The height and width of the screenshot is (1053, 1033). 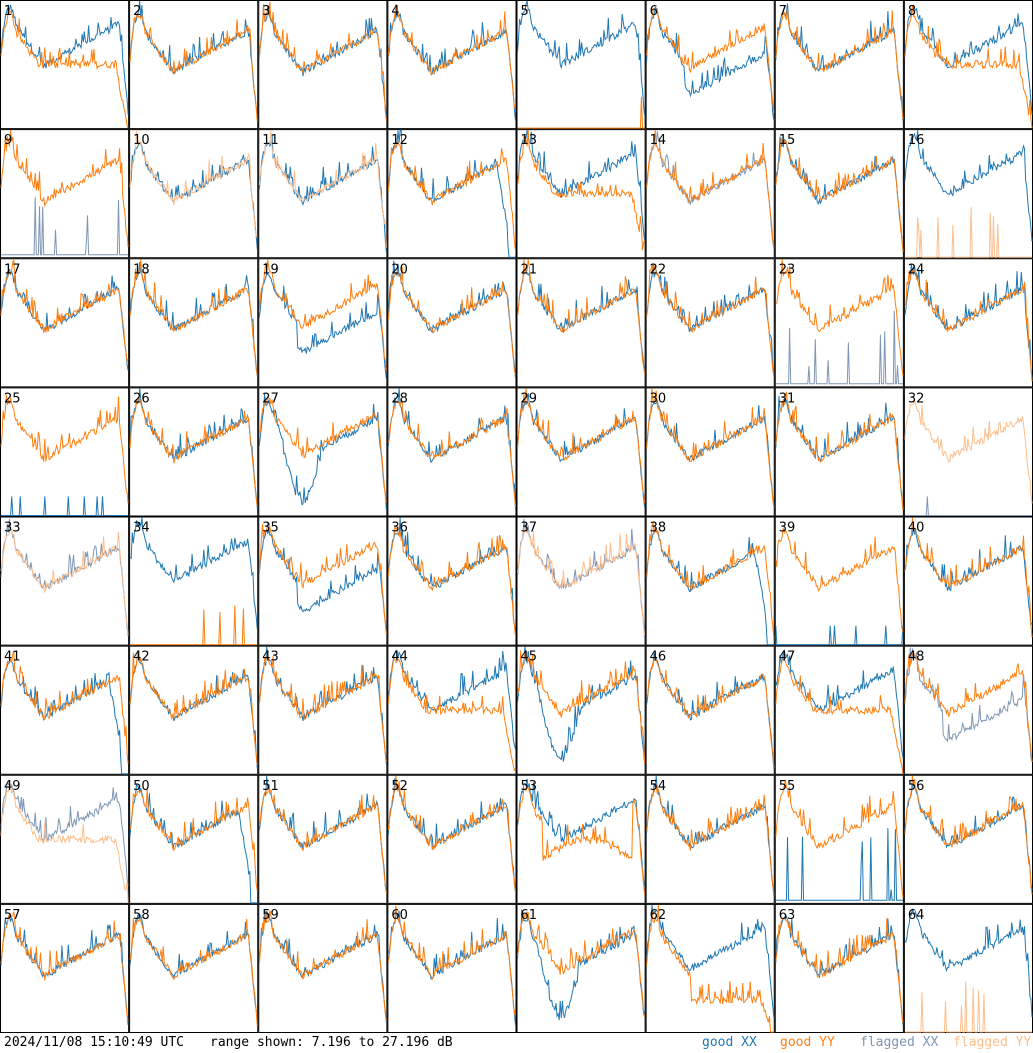 I want to click on panel-label: 1, so click(x=8, y=11).